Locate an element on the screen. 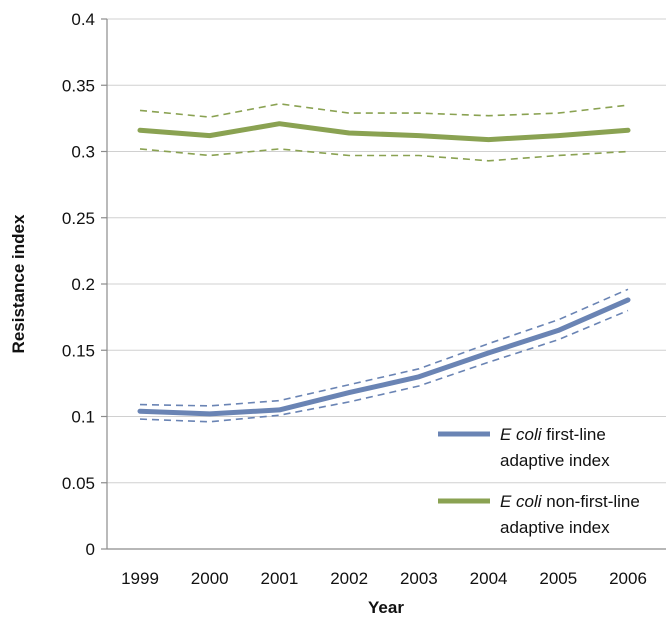  series-non-first-line-lower-bound is located at coordinates (384, 155).